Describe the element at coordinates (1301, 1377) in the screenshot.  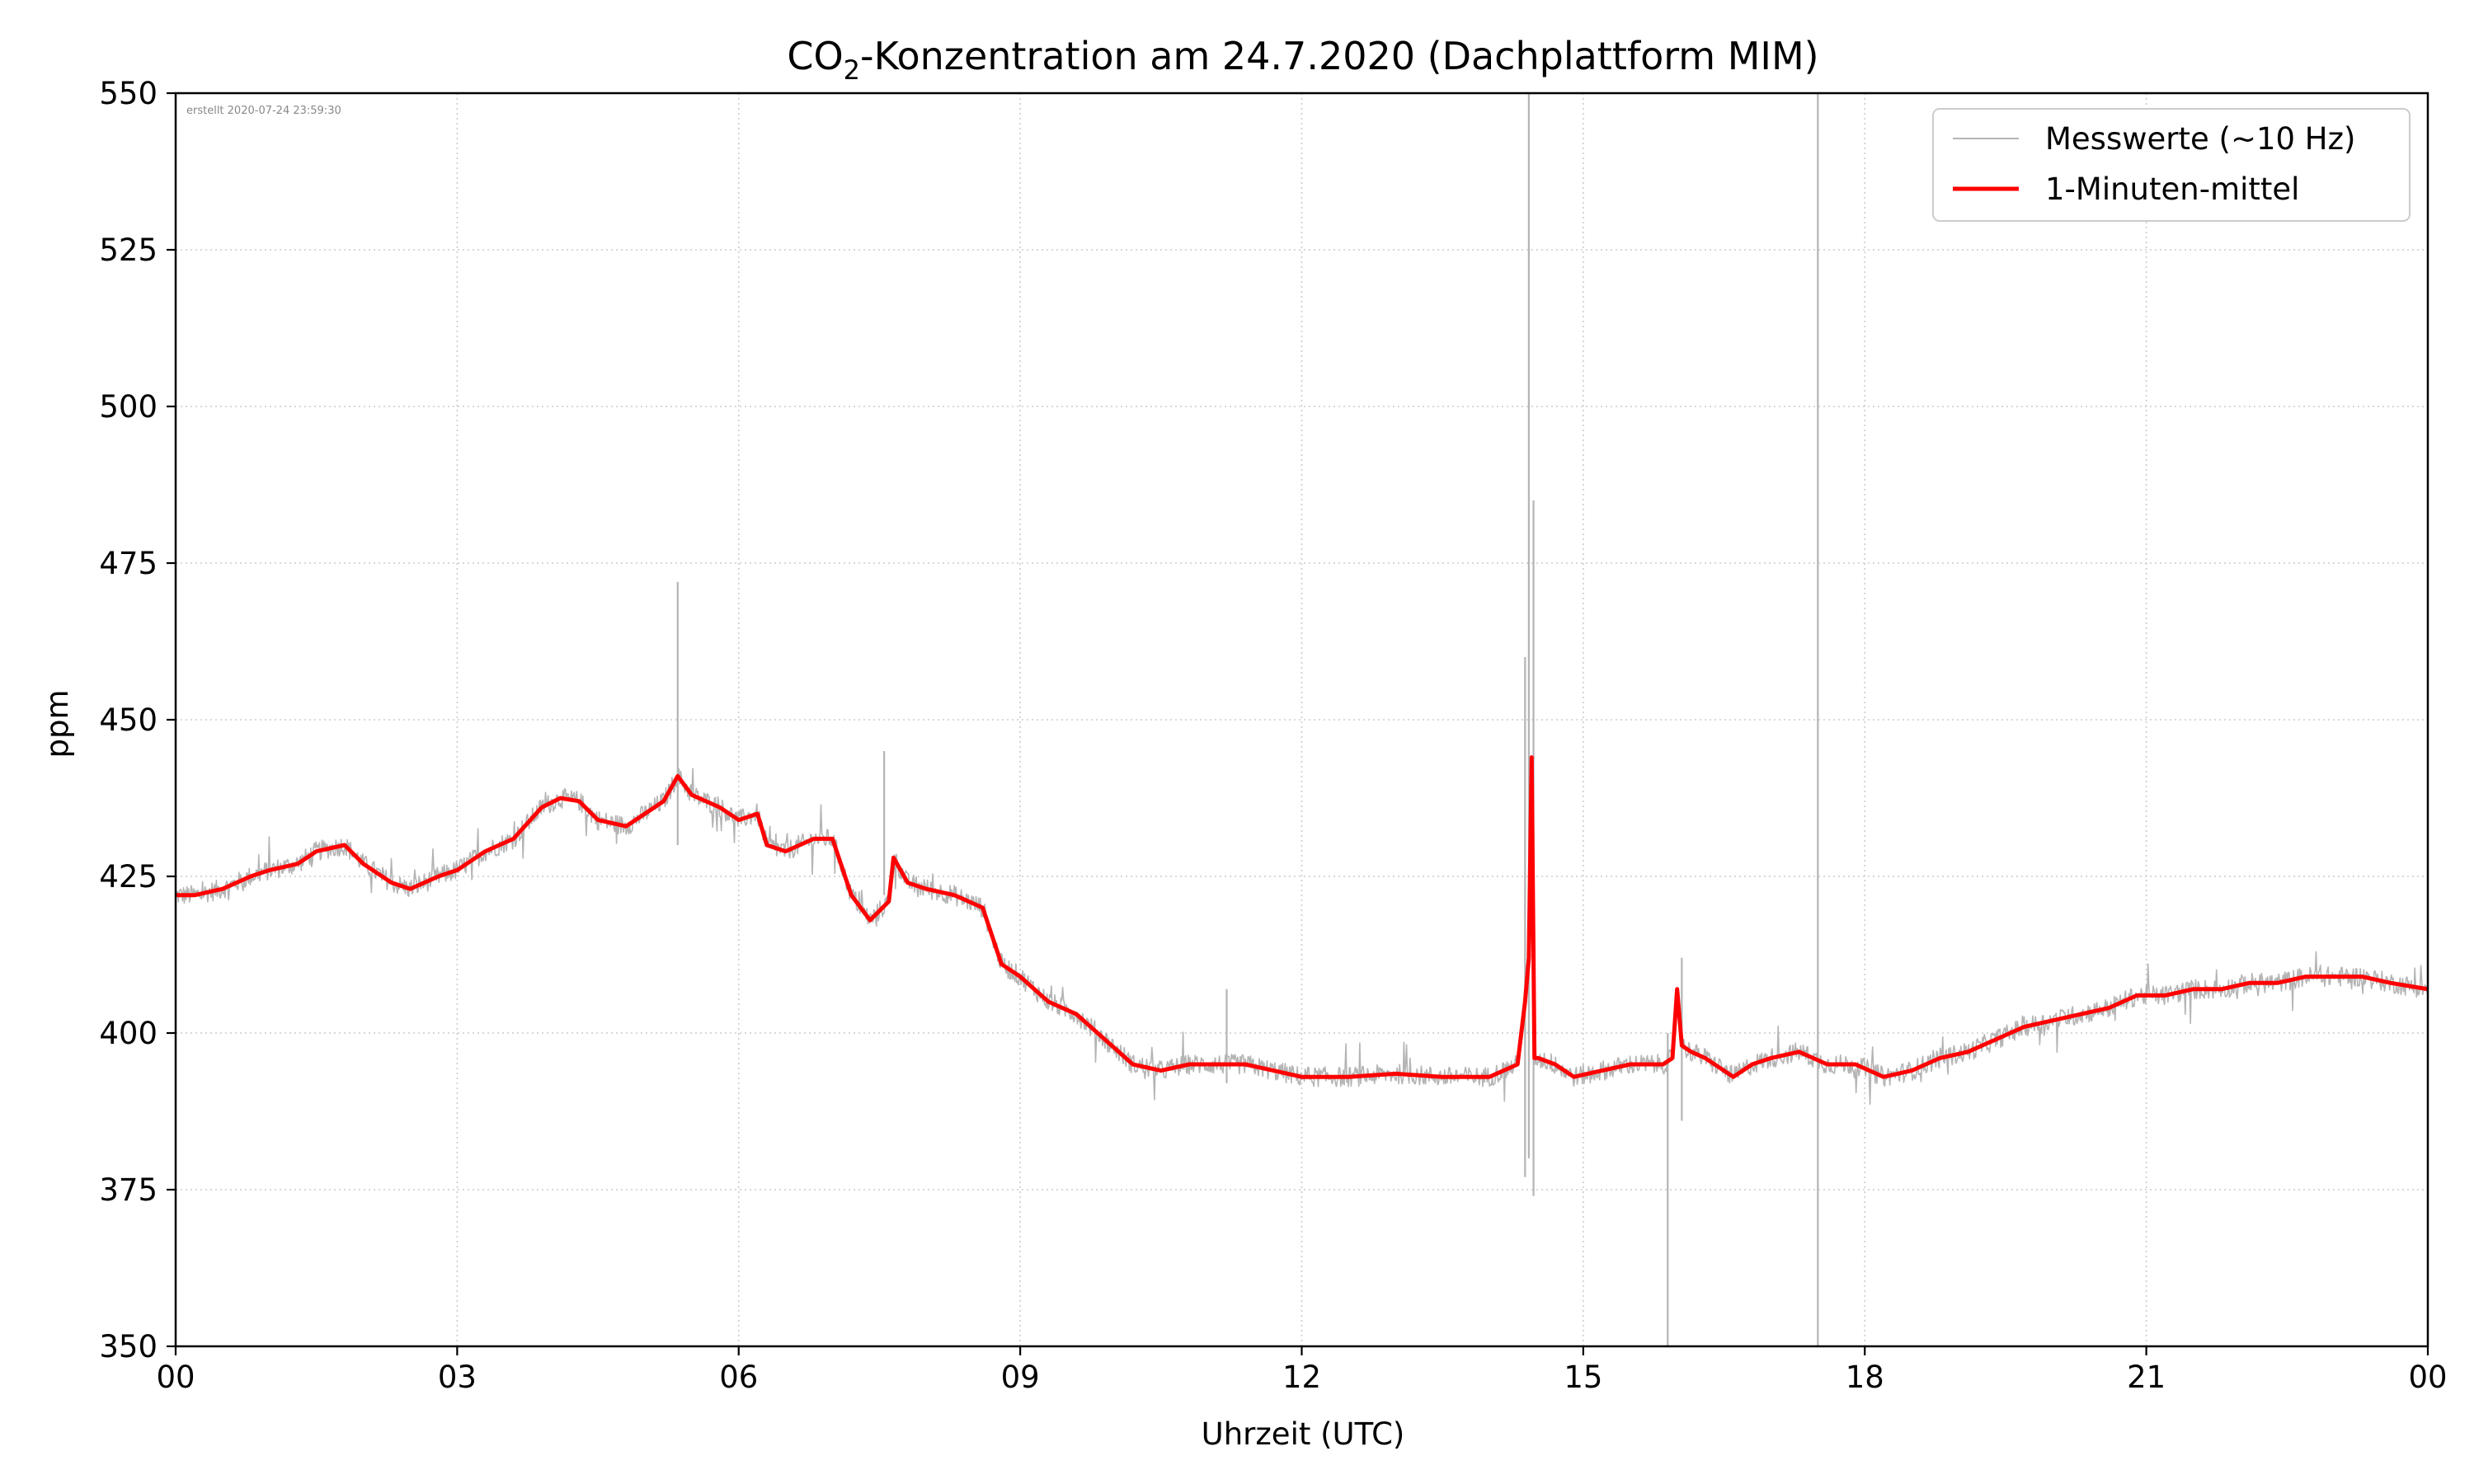
I see `x-tick-label: 12` at that location.